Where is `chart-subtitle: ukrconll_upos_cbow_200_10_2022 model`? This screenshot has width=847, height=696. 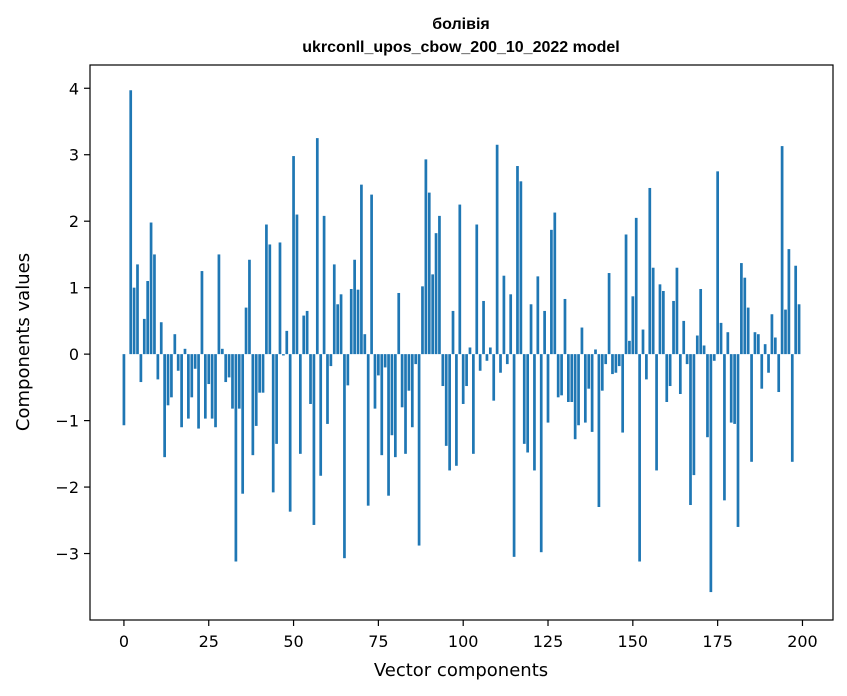 chart-subtitle: ukrconll_upos_cbow_200_10_2022 model is located at coordinates (460, 47).